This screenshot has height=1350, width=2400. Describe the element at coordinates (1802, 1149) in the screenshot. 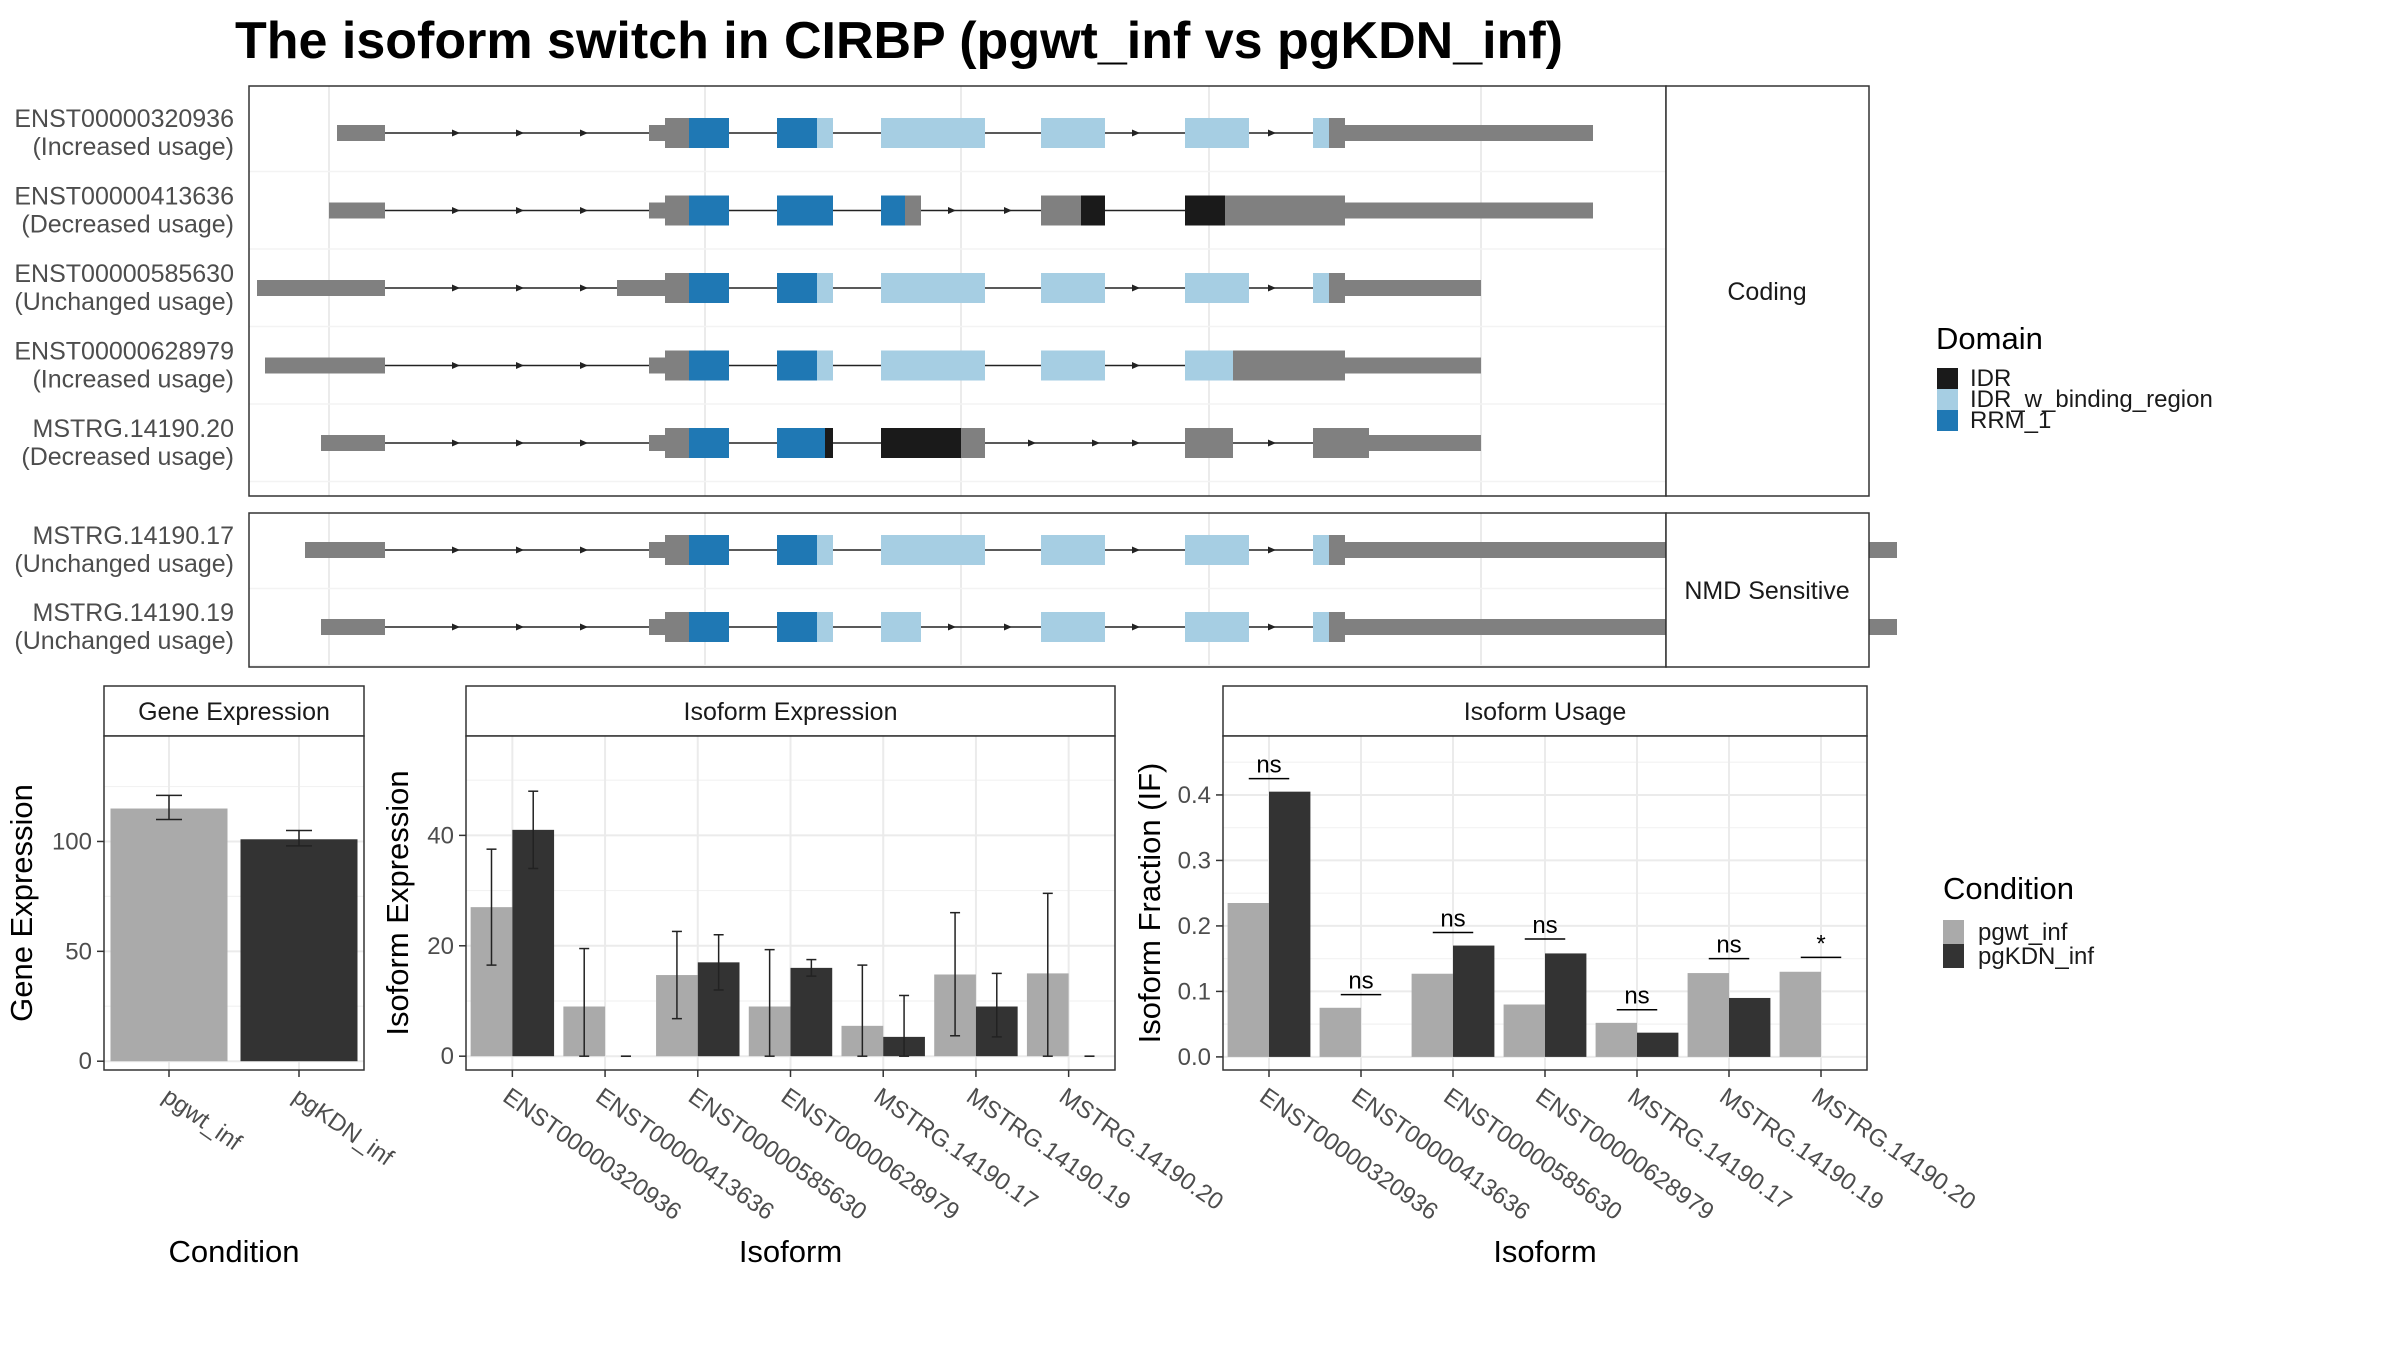

I see `x-tick-label: MSTRG.14190.19` at that location.